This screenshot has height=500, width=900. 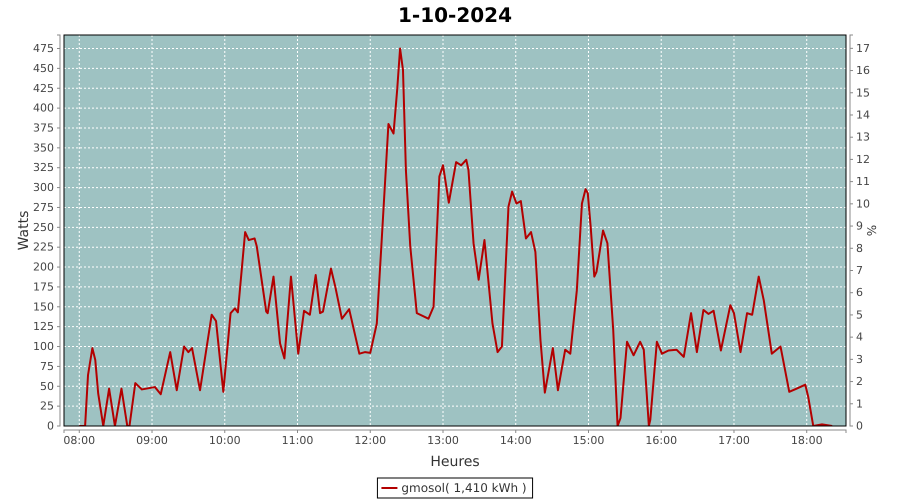 What do you see at coordinates (43, 307) in the screenshot?
I see `y-tick-label: 150` at bounding box center [43, 307].